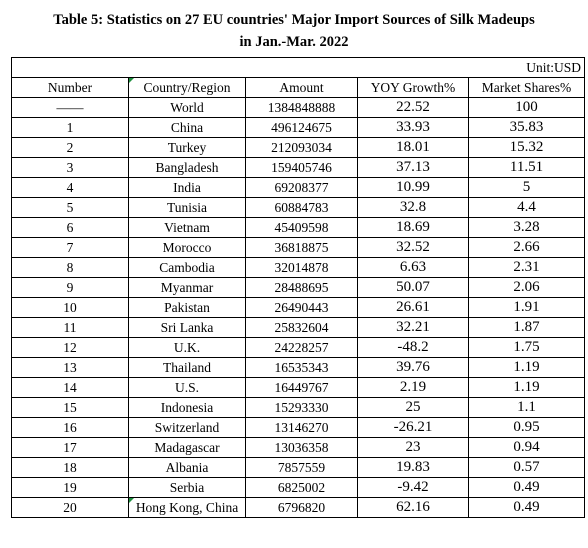 This screenshot has width=588, height=548. I want to click on row-number: 2, so click(70, 147).